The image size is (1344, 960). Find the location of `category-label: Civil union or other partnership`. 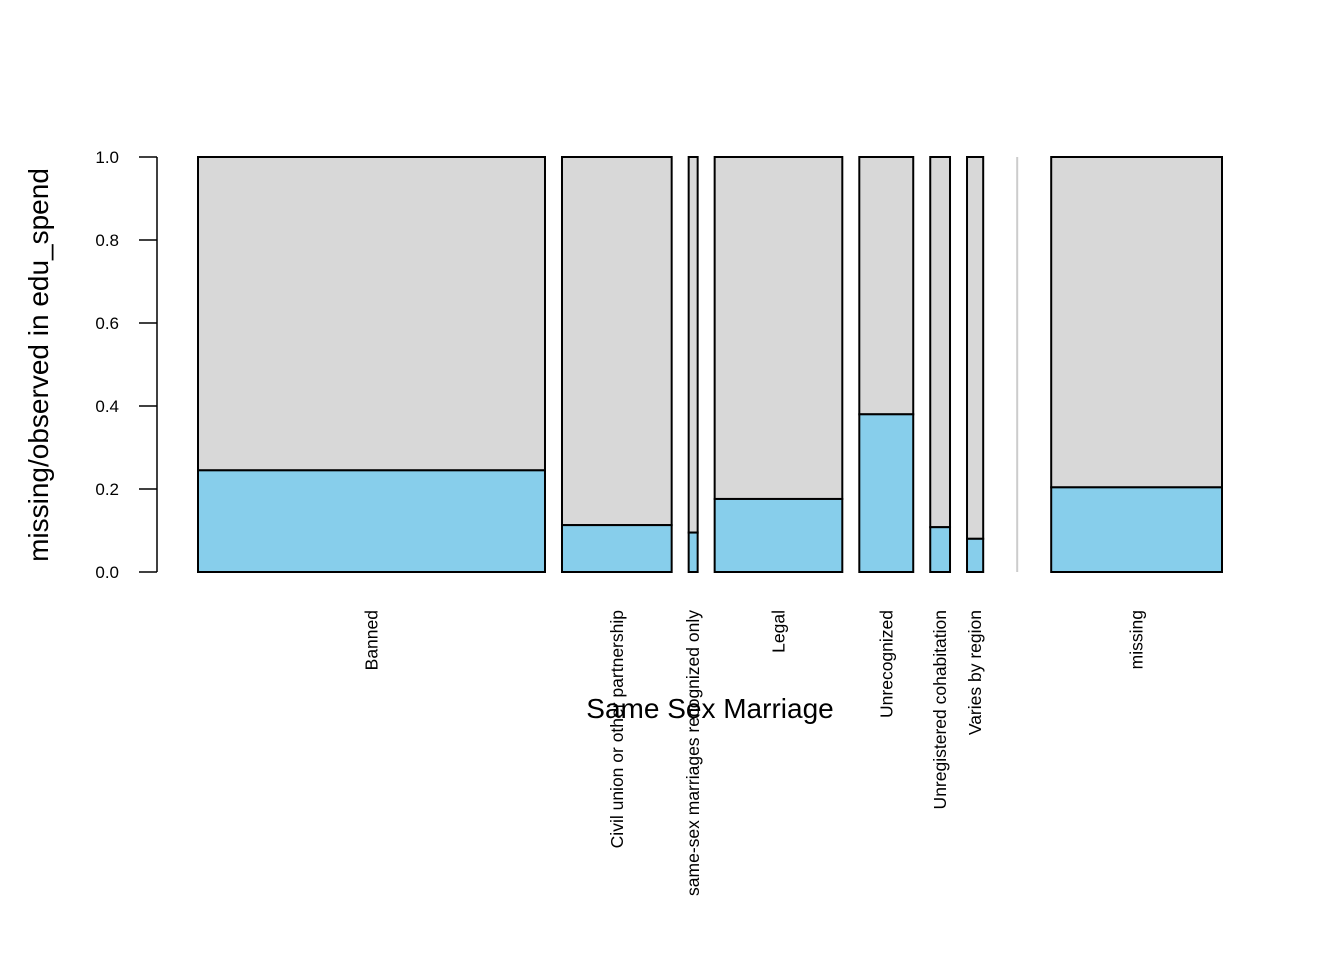

category-label: Civil union or other partnership is located at coordinates (617, 729).